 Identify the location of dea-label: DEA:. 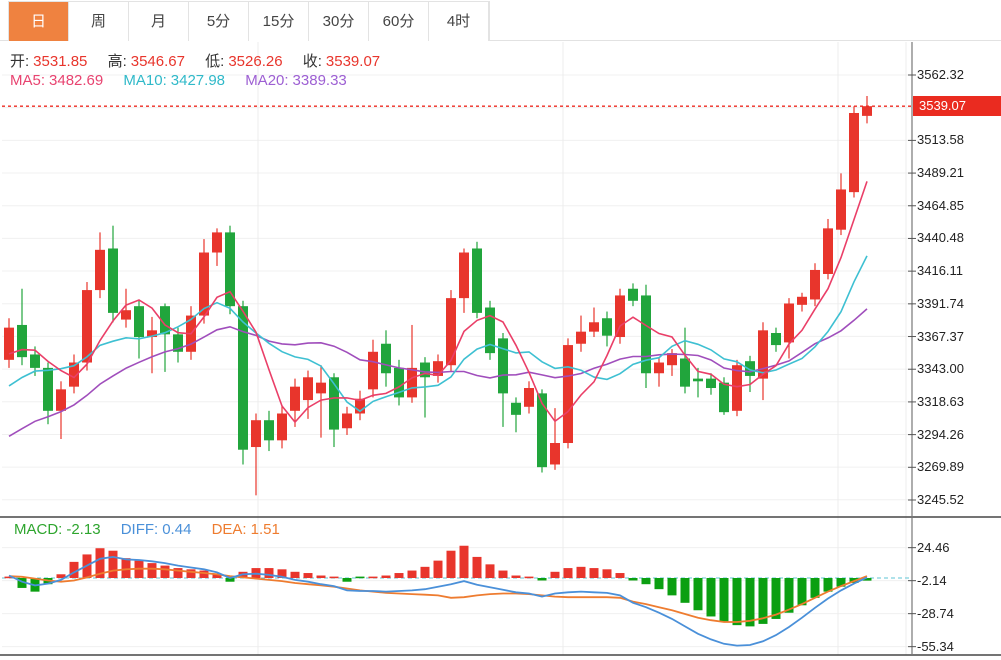
(229, 529).